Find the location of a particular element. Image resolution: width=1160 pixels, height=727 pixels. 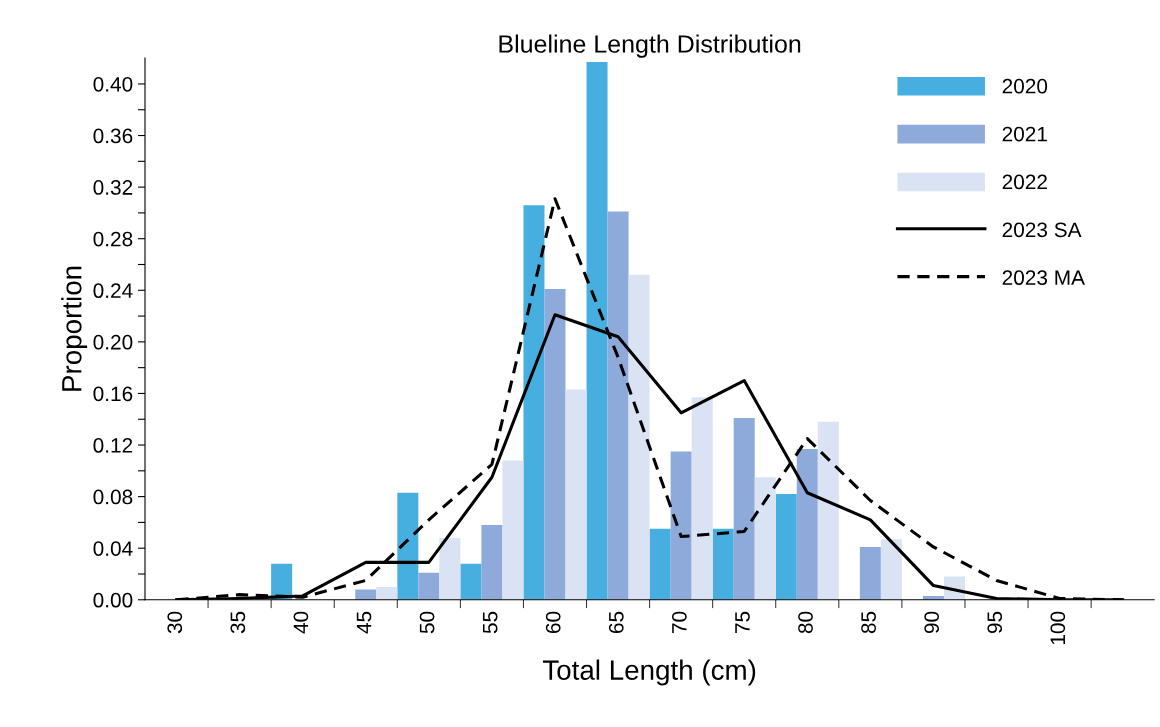

y-tick-label: 0.00 is located at coordinates (113, 600).